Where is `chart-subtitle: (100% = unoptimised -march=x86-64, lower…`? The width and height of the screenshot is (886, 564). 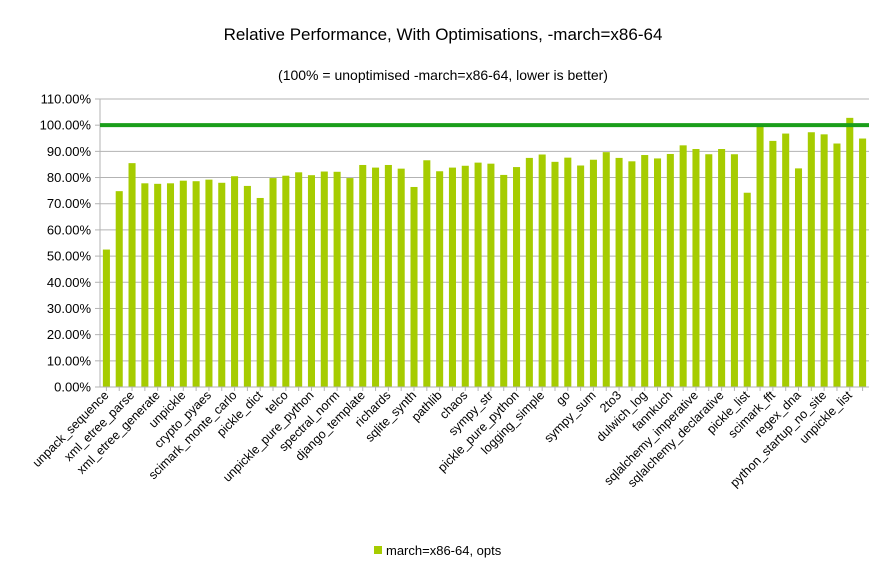
chart-subtitle: (100% = unoptimised -march=x86-64, lower… is located at coordinates (443, 75).